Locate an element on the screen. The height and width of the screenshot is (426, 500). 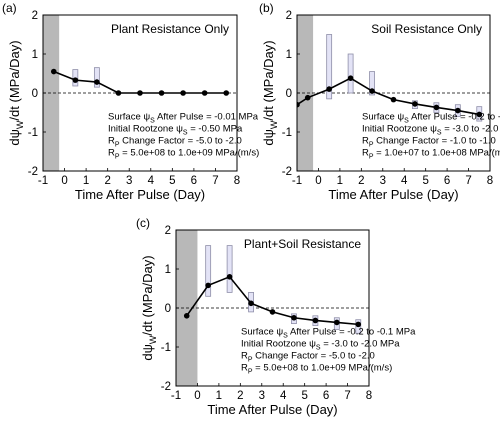
panel-label: (a) is located at coordinates (9, 8).